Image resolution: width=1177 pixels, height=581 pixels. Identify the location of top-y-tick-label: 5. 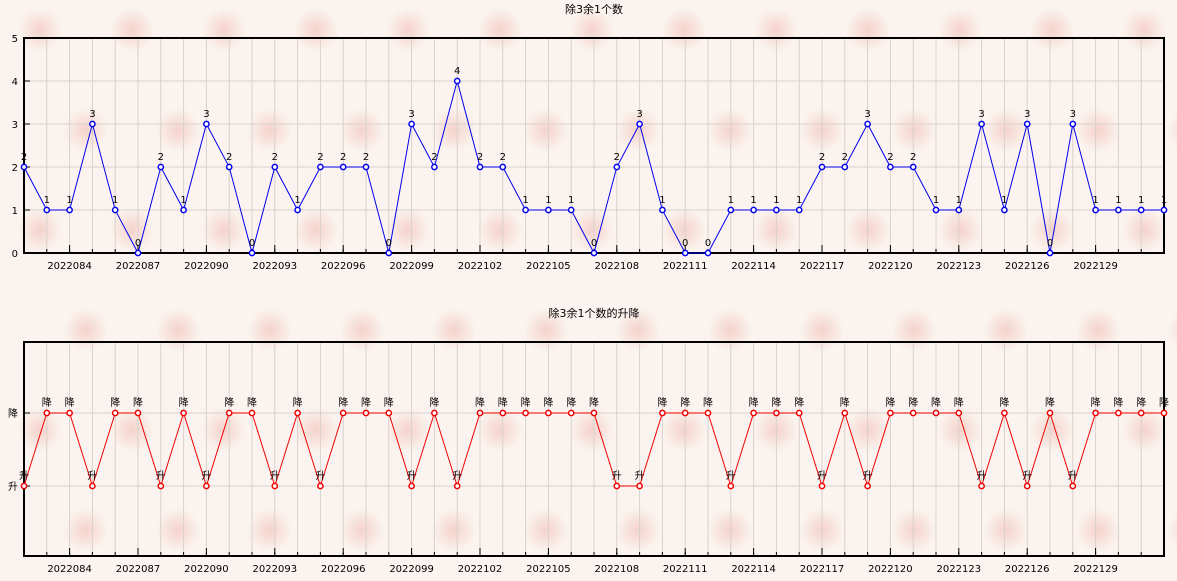
(15, 39).